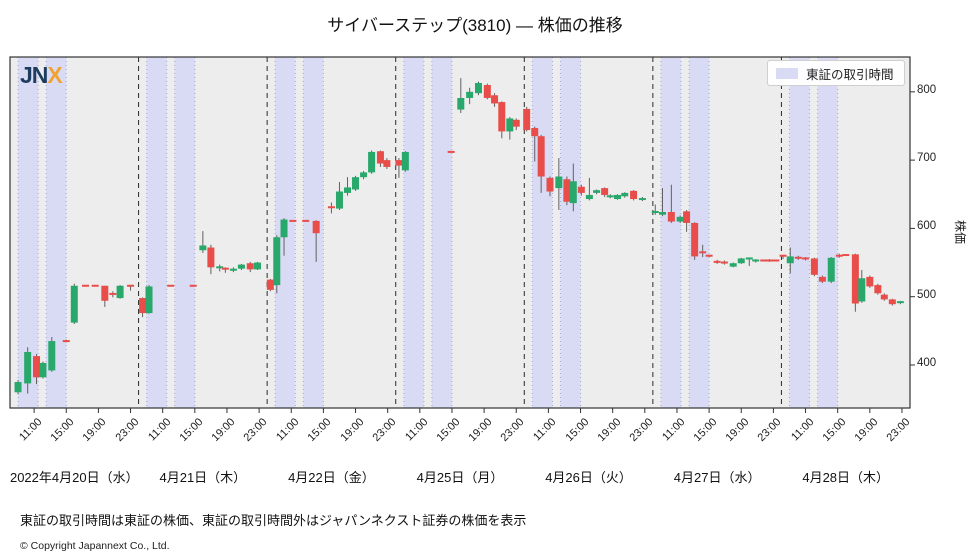 This screenshot has width=977, height=556. What do you see at coordinates (74, 477) in the screenshot?
I see `date-label: 2022年4月20日（水）` at bounding box center [74, 477].